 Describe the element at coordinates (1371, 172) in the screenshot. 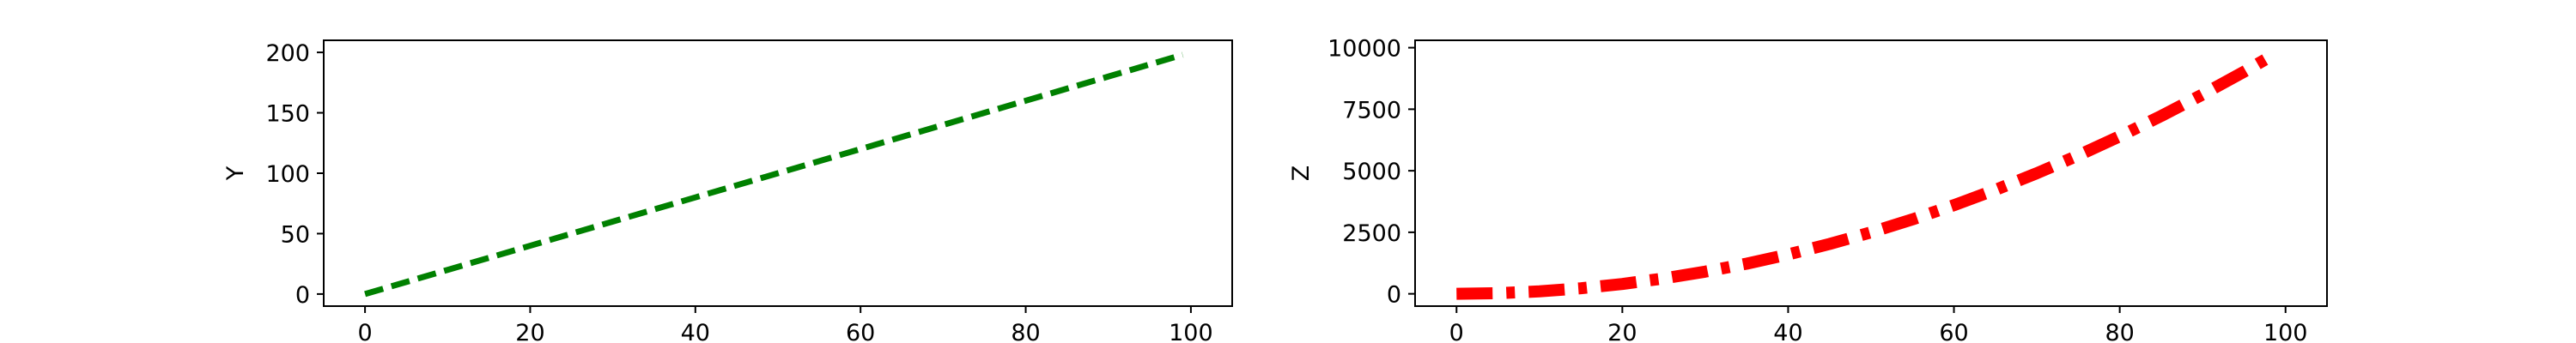

I see `y-tick-label: 5000` at that location.